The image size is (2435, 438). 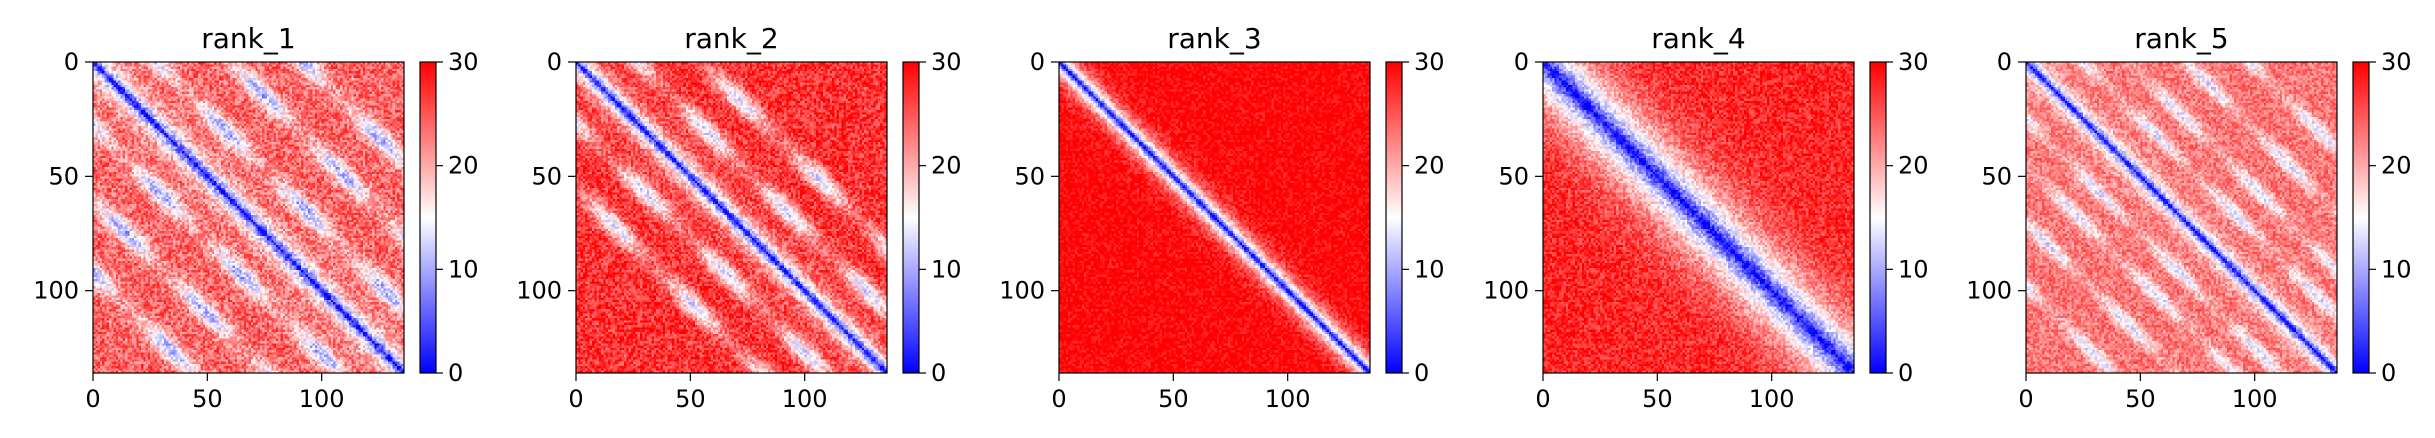 What do you see at coordinates (248, 38) in the screenshot?
I see `panel-title: rank_1` at bounding box center [248, 38].